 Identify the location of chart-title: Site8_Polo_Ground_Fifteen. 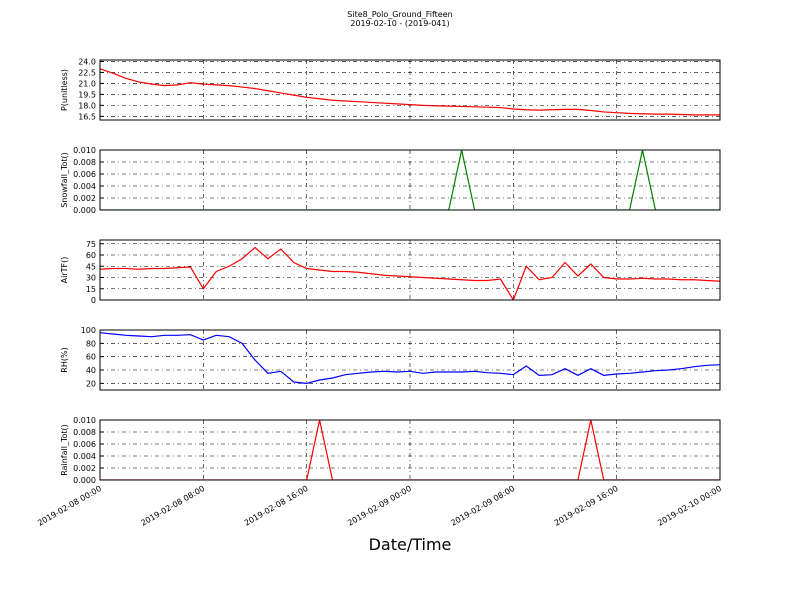
(399, 14).